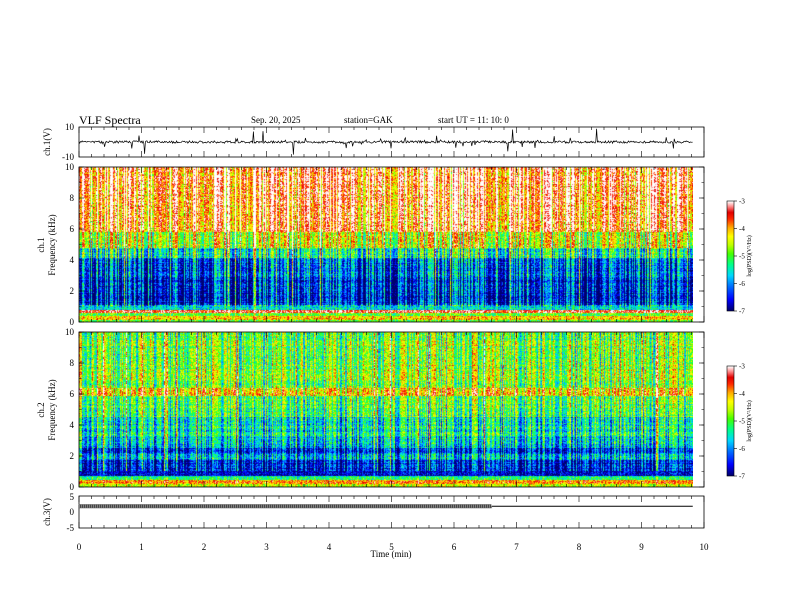 The image size is (792, 612). I want to click on ch1-waveform-xticks, so click(391, 142).